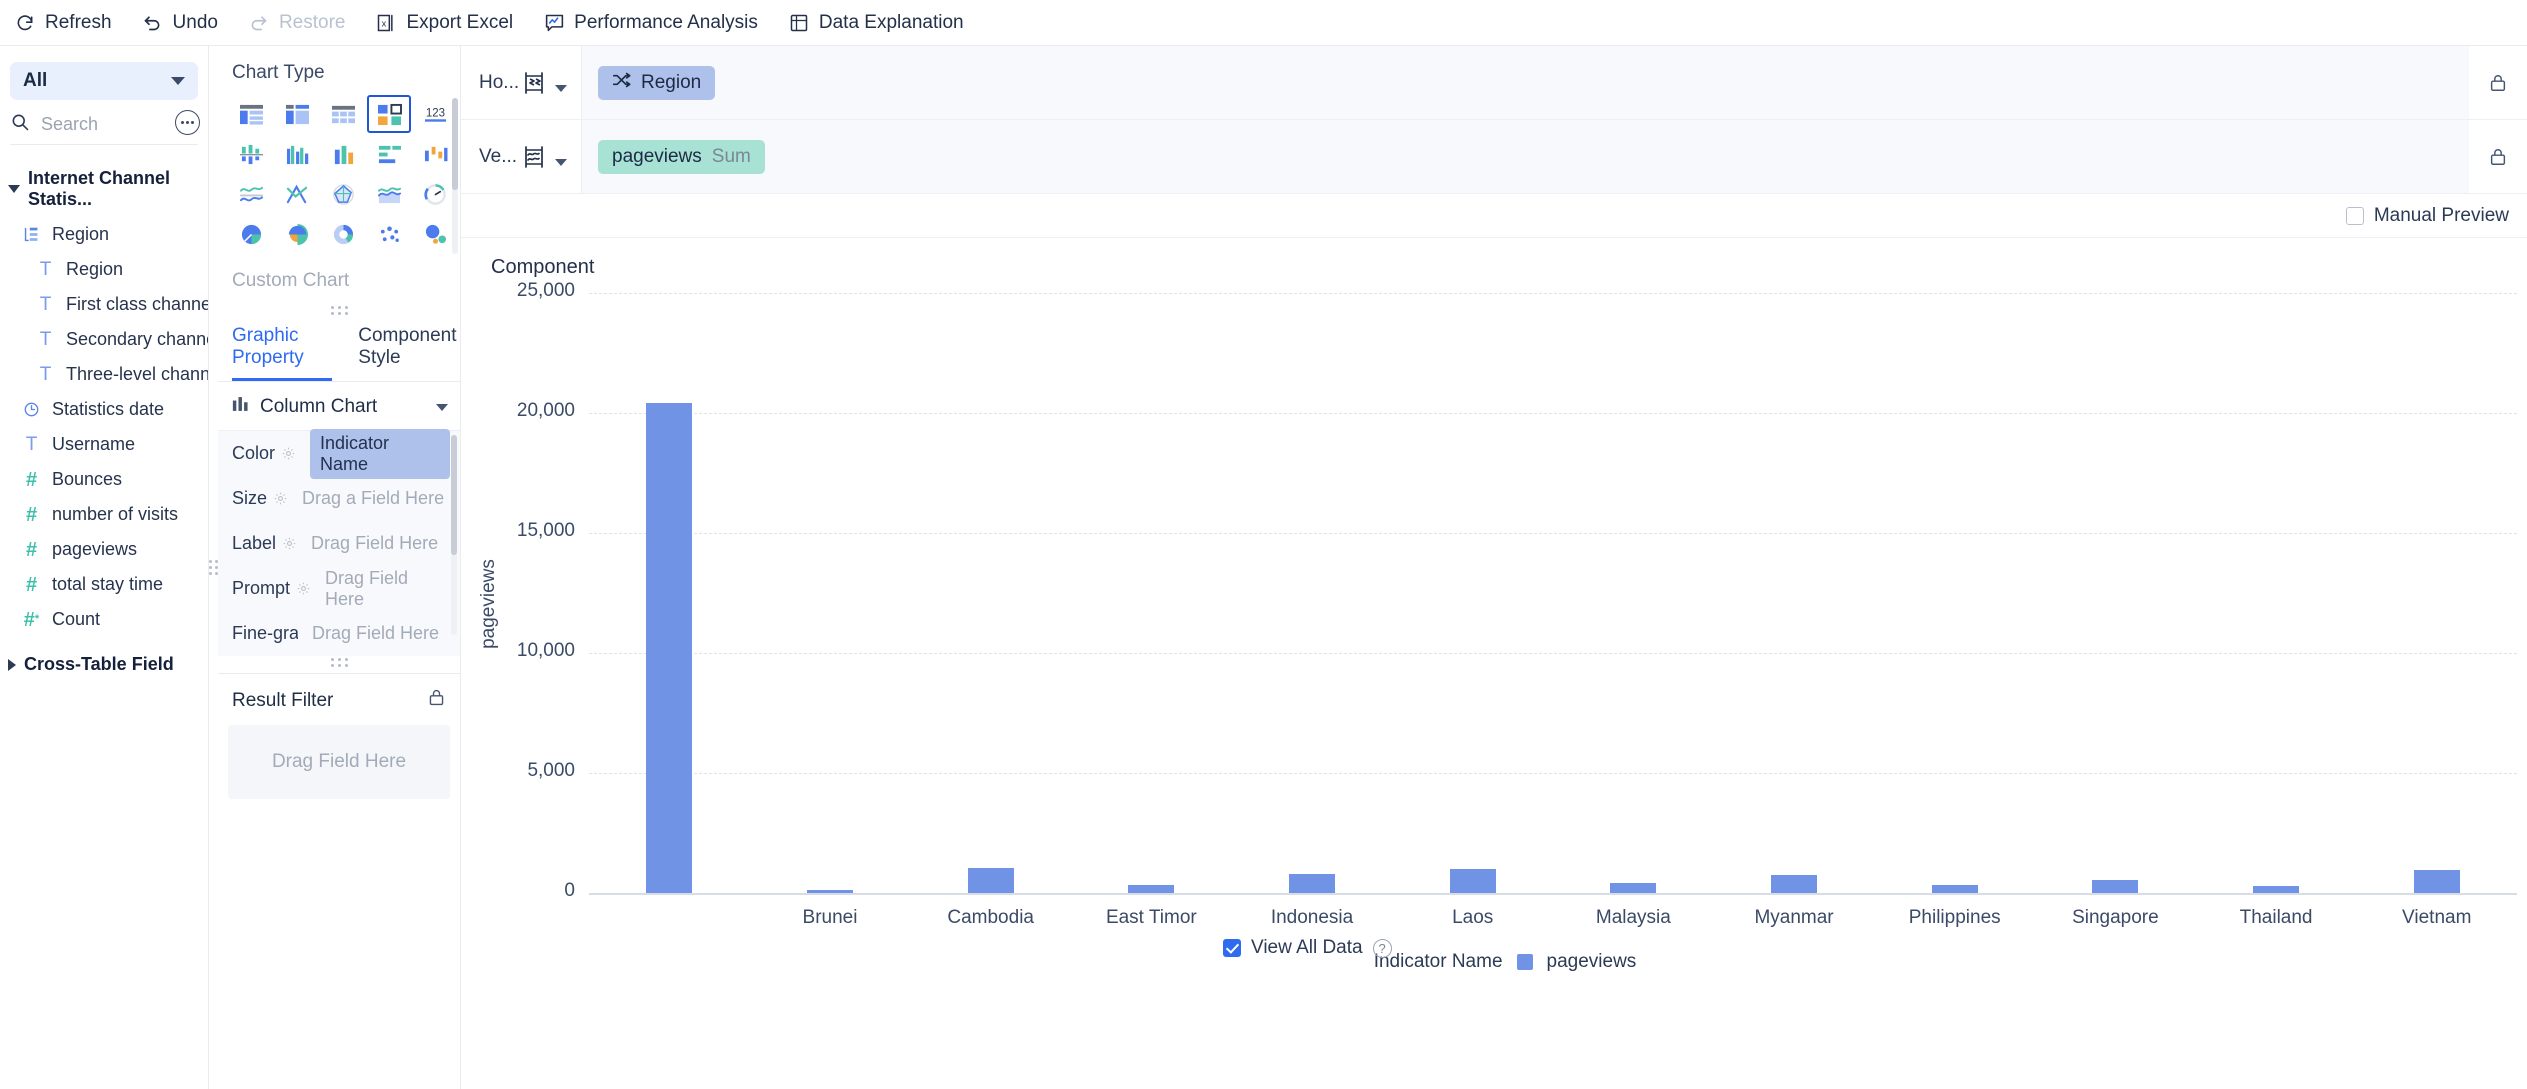 This screenshot has height=1089, width=2527. What do you see at coordinates (1525, 156) in the screenshot?
I see `vertical-axis-dropzone: pageviews Sum` at bounding box center [1525, 156].